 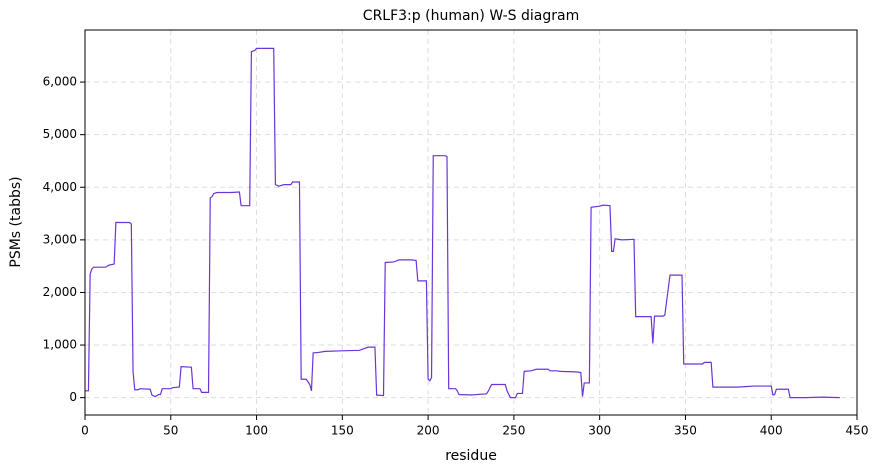 What do you see at coordinates (85, 431) in the screenshot?
I see `x-tick-label: 0` at bounding box center [85, 431].